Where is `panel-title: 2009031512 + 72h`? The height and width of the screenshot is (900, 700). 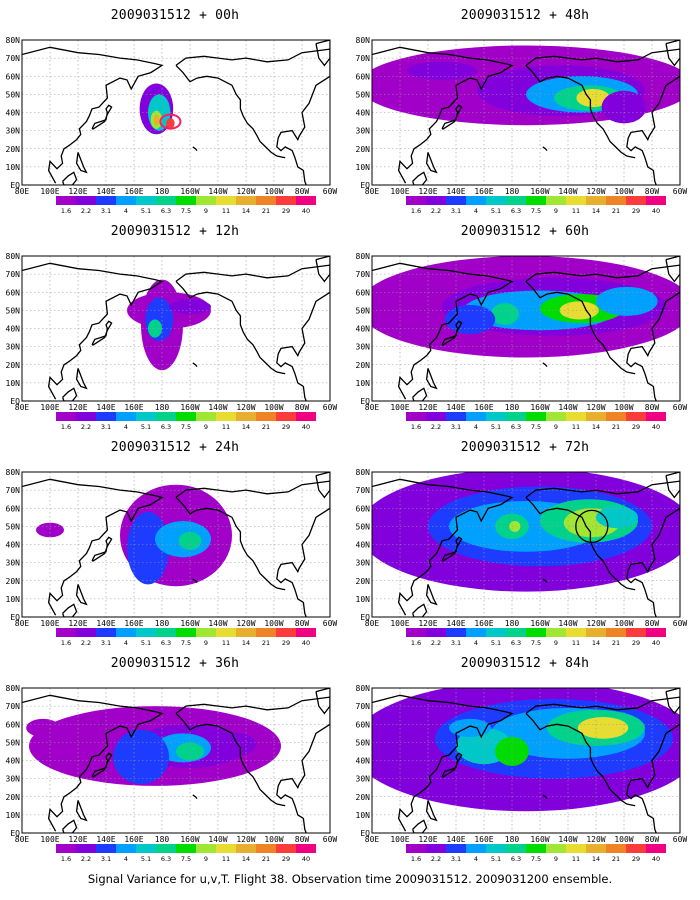 panel-title: 2009031512 + 72h is located at coordinates (525, 447).